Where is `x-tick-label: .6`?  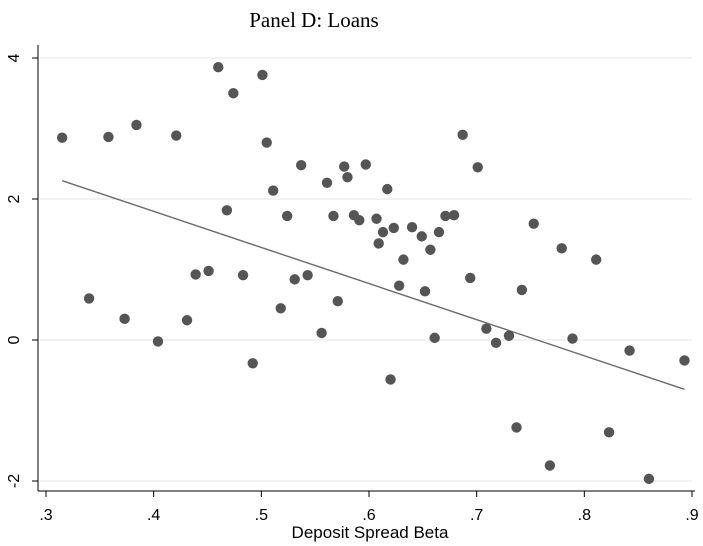 x-tick-label: .6 is located at coordinates (368, 515).